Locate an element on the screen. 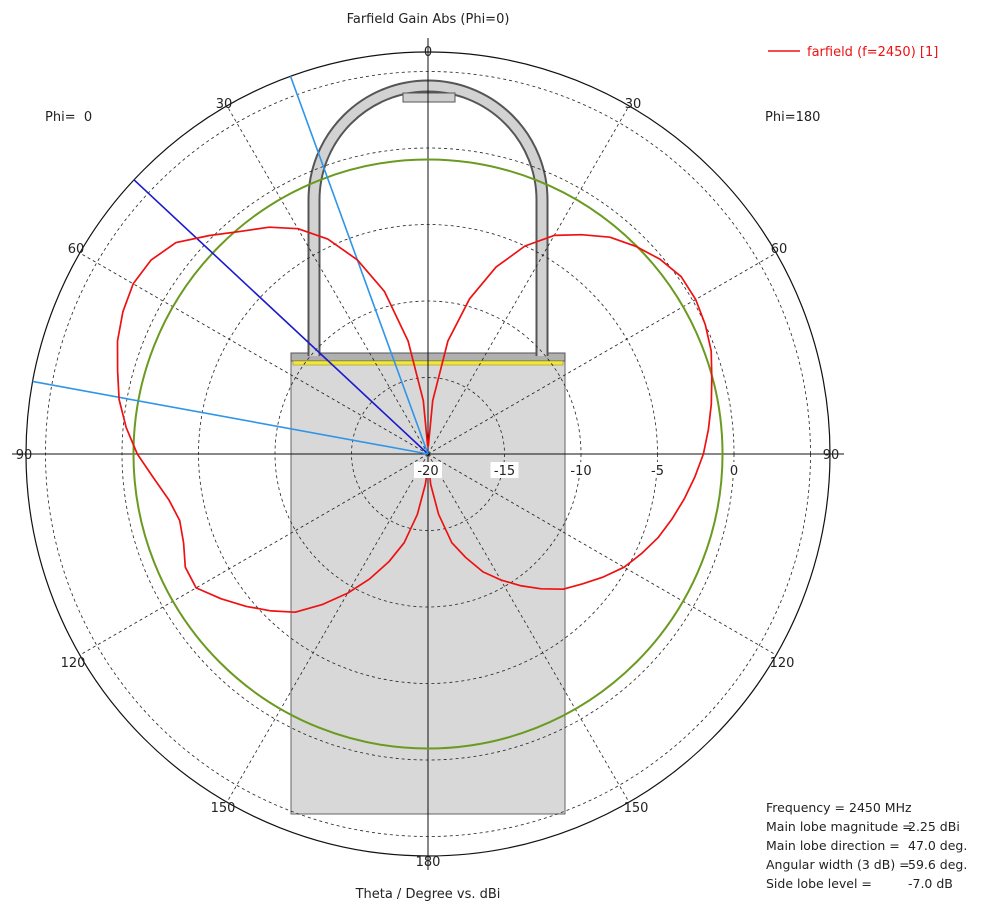 The height and width of the screenshot is (909, 1000). info-label: Main lobe direction = is located at coordinates (833, 845).